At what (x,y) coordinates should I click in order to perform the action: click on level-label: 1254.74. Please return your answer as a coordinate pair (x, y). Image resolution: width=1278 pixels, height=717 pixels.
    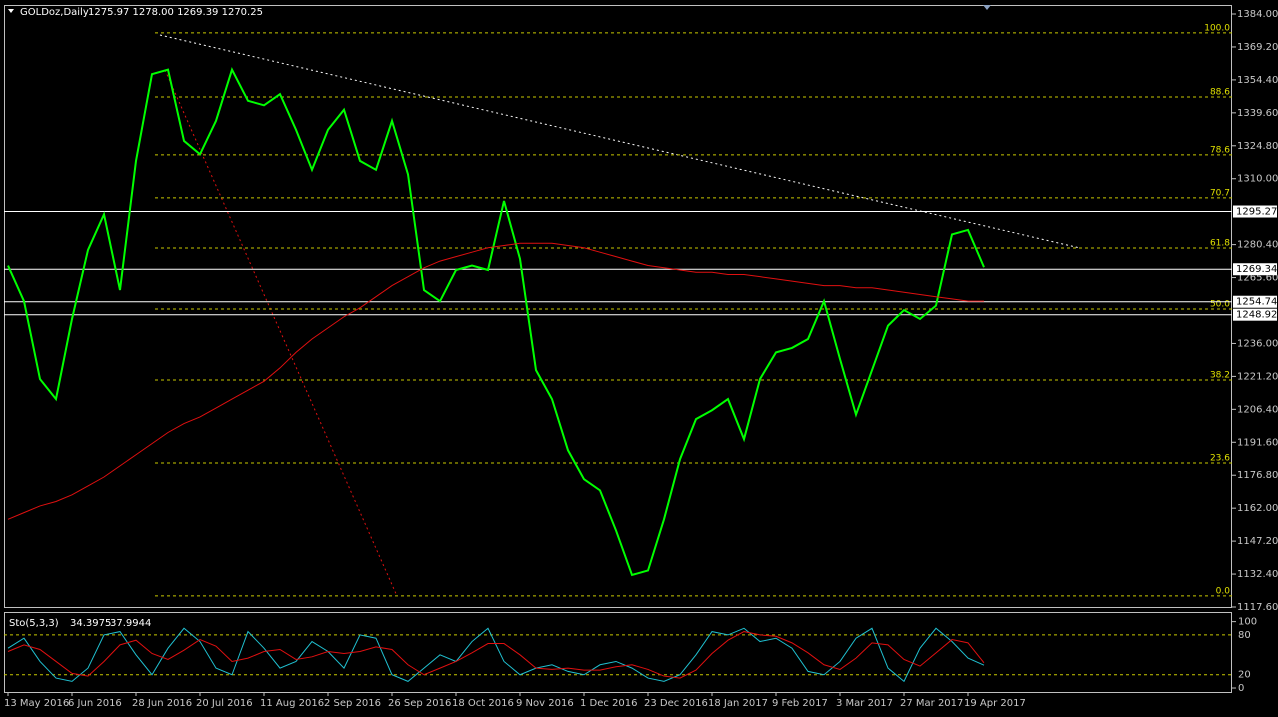
    Looking at the image, I should click on (1256, 302).